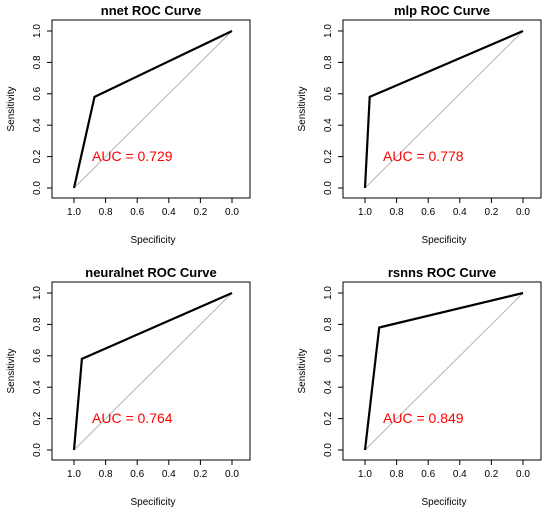  What do you see at coordinates (423, 418) in the screenshot?
I see `auc-annotation: AUC = 0.849` at bounding box center [423, 418].